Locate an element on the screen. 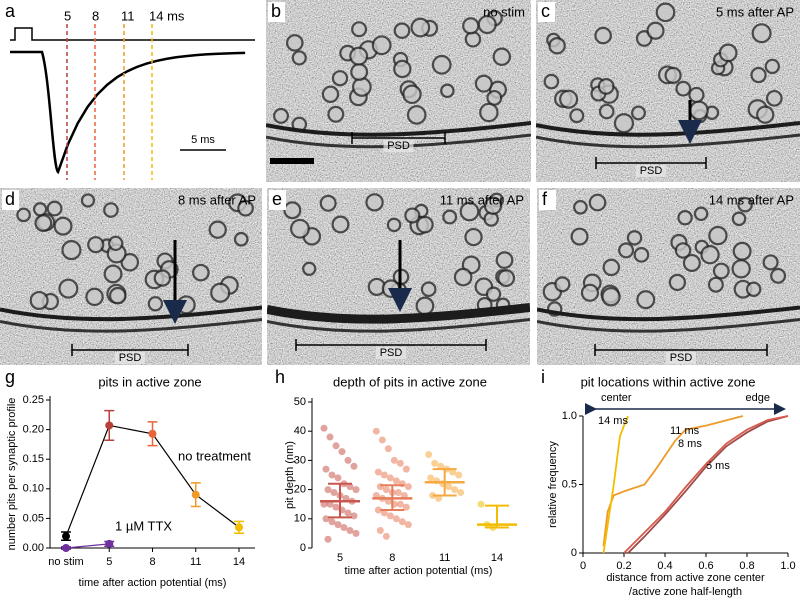  x-tick-label: 1.0 is located at coordinates (787, 566).